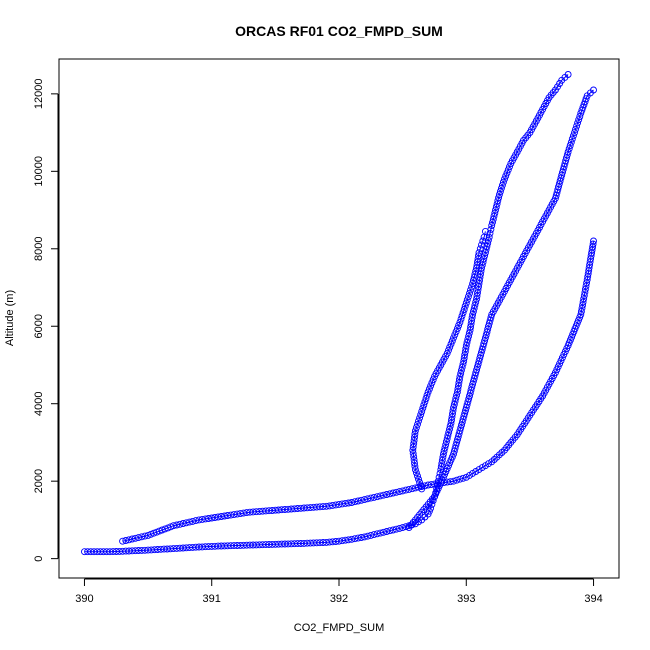 The image size is (650, 650). I want to click on y-tick-label: 10000, so click(39, 171).